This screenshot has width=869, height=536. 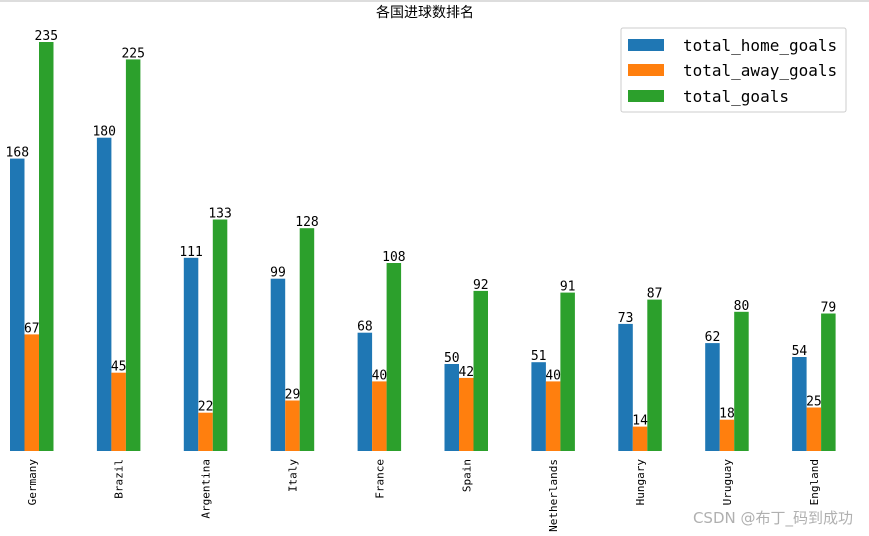 What do you see at coordinates (393, 257) in the screenshot?
I see `value-label-total-france: 108` at bounding box center [393, 257].